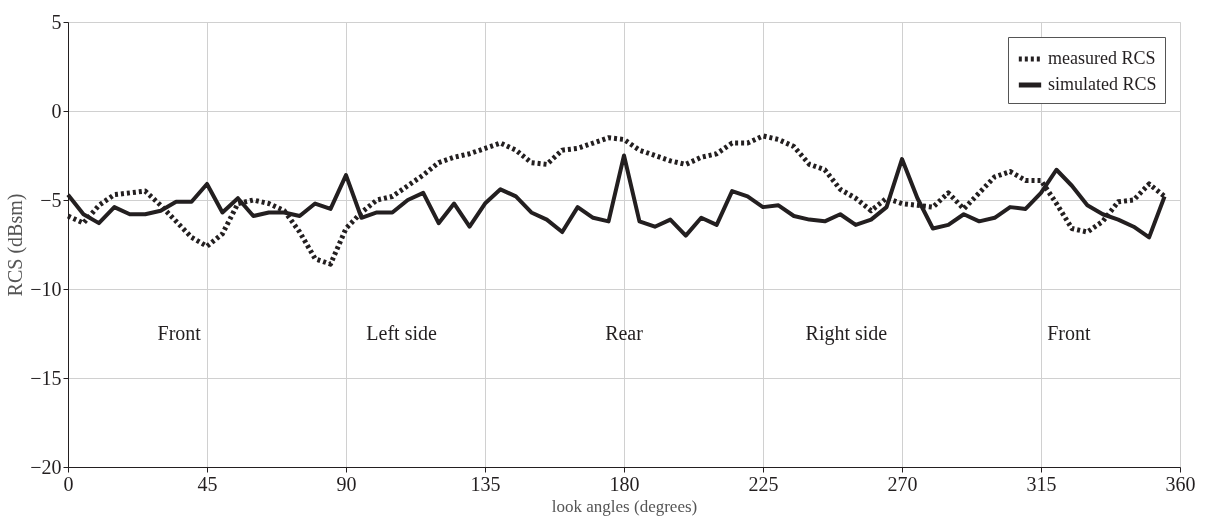  Describe the element at coordinates (56, 21) in the screenshot. I see `y-tick-label: 5` at that location.